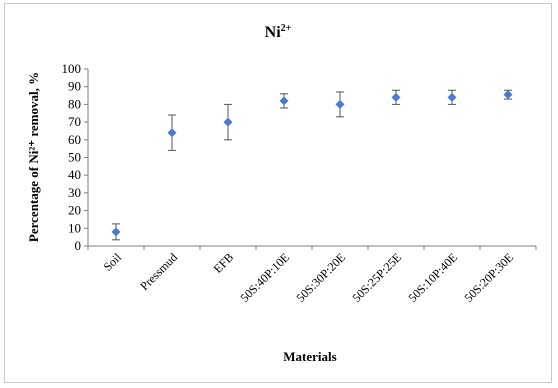 The height and width of the screenshot is (388, 558). Describe the element at coordinates (74, 139) in the screenshot. I see `y-tick-label: 60` at that location.